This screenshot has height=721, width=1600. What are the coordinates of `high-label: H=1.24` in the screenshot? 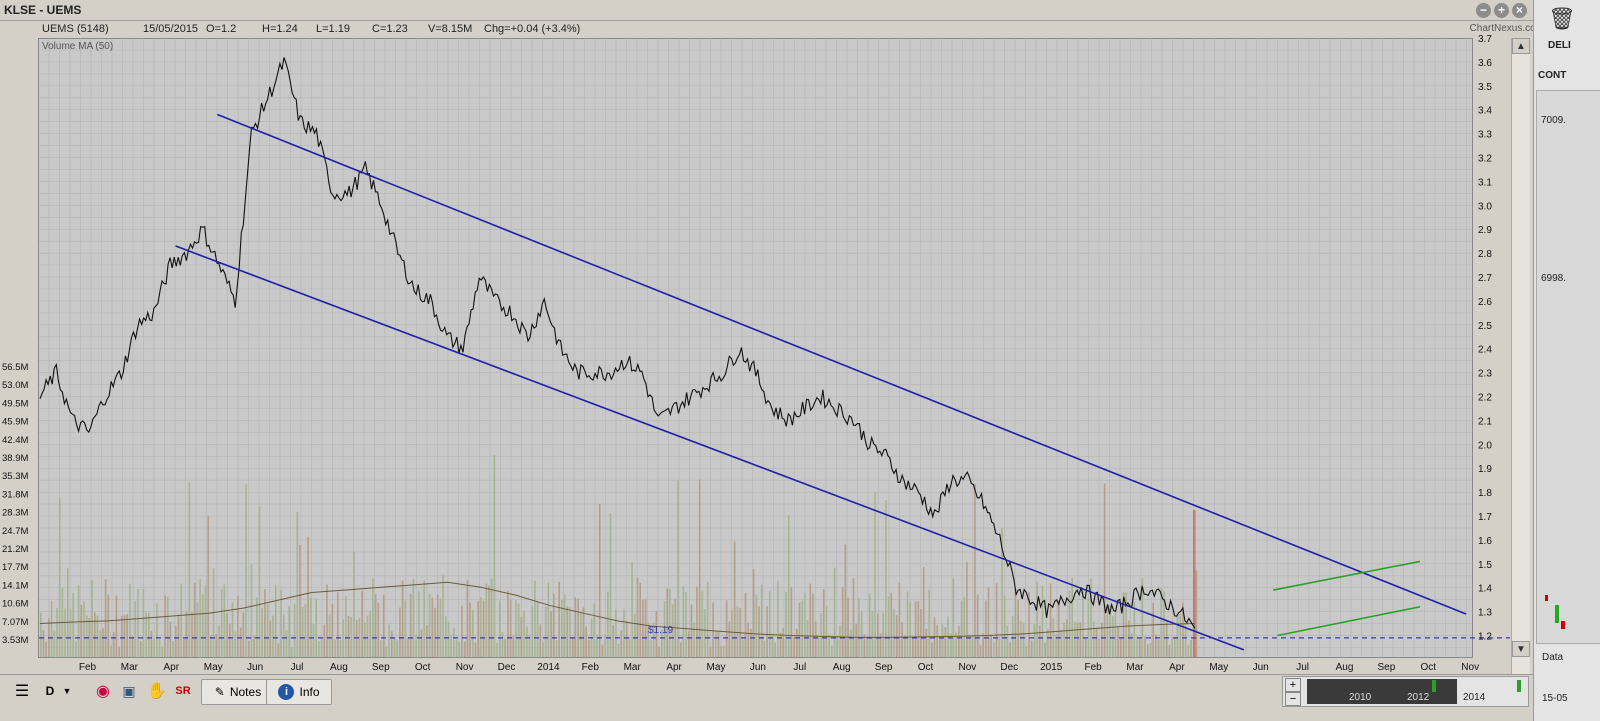 It's located at (280, 29).